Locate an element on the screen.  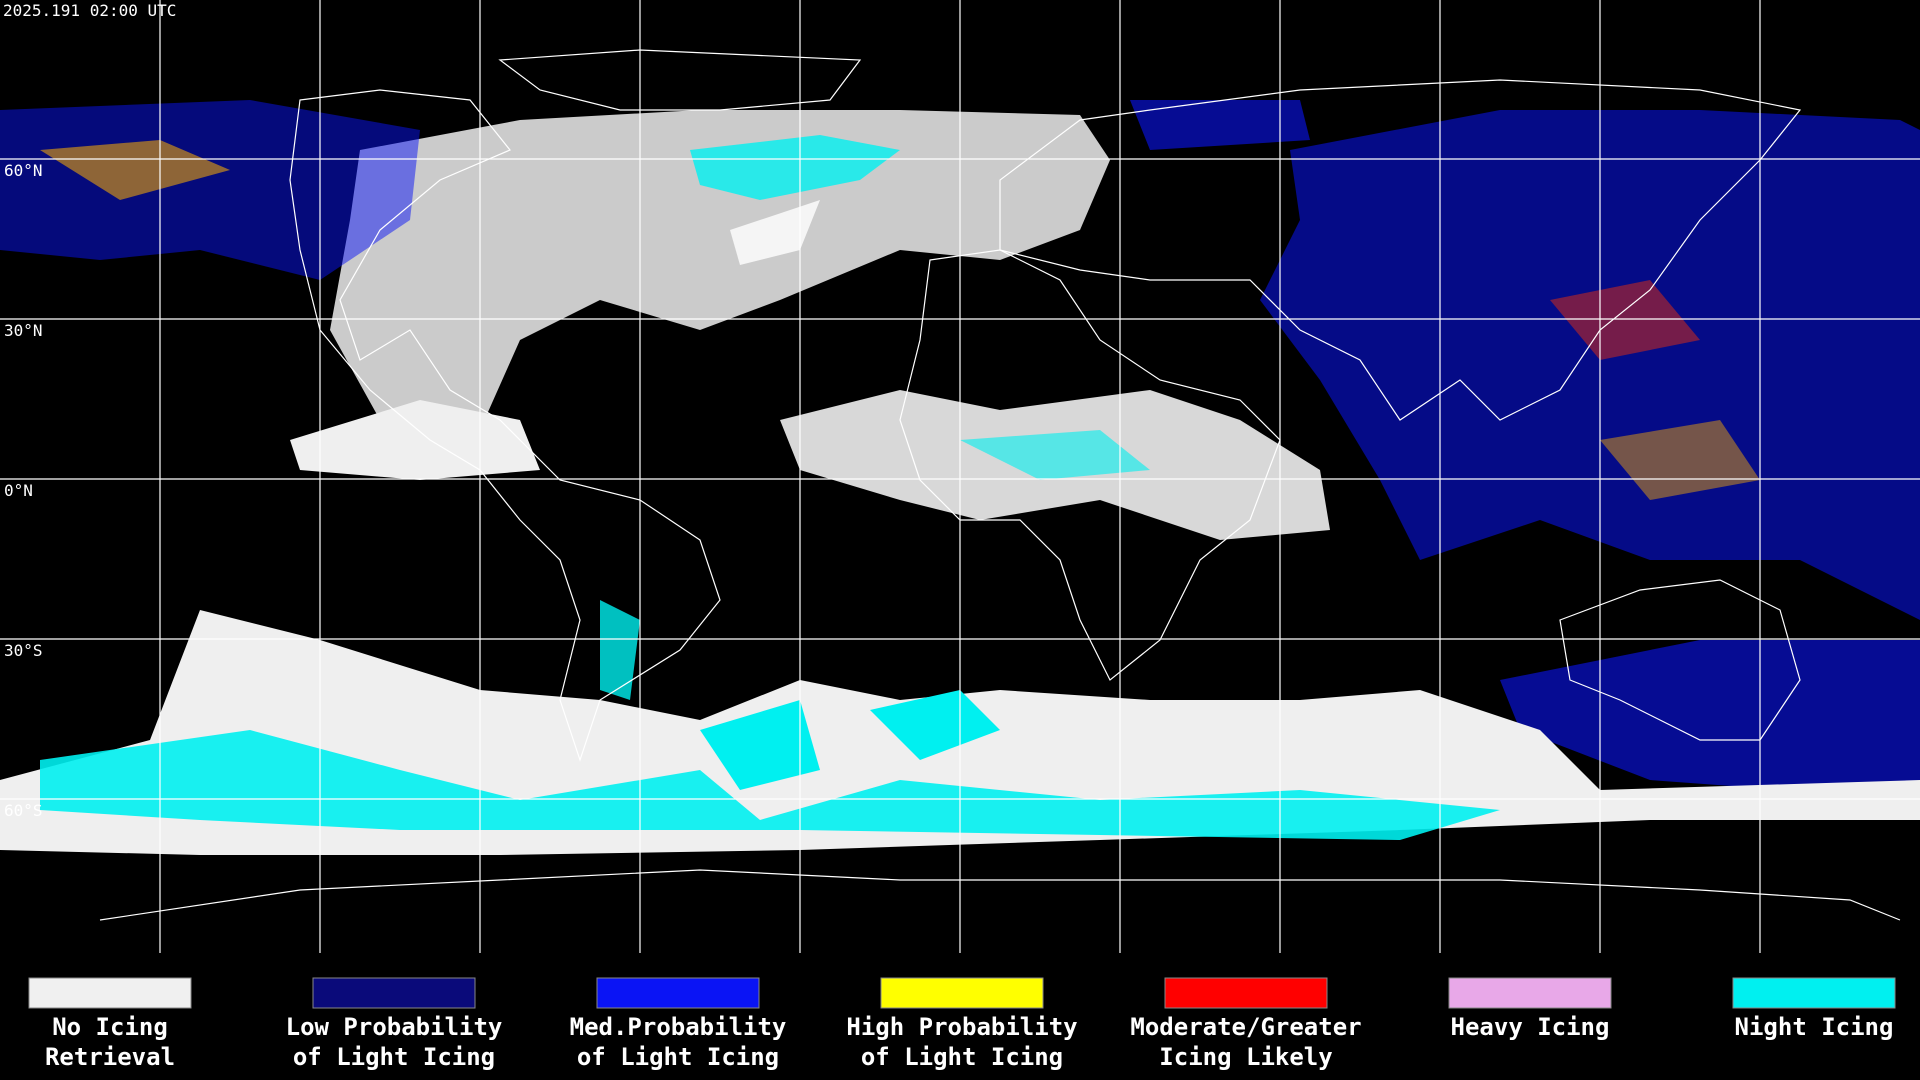
legend-label: Retrieval is located at coordinates (110, 1057).